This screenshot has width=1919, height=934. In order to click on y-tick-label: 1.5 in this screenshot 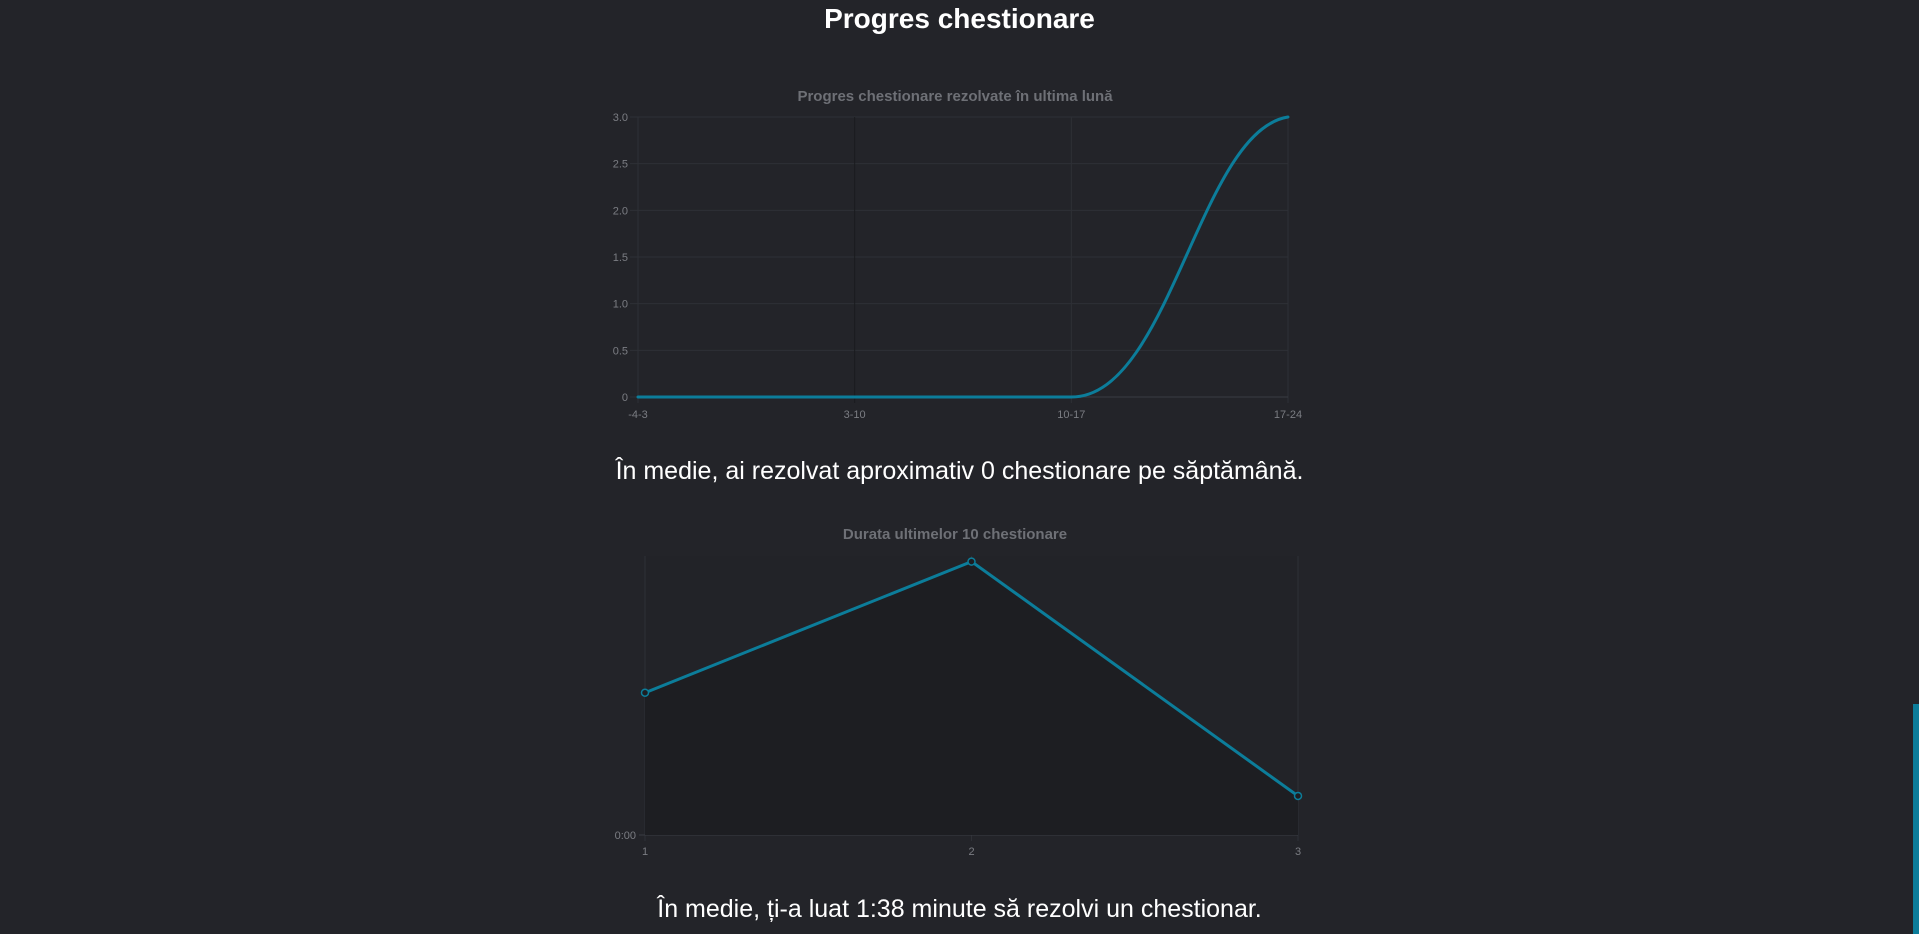, I will do `click(620, 258)`.